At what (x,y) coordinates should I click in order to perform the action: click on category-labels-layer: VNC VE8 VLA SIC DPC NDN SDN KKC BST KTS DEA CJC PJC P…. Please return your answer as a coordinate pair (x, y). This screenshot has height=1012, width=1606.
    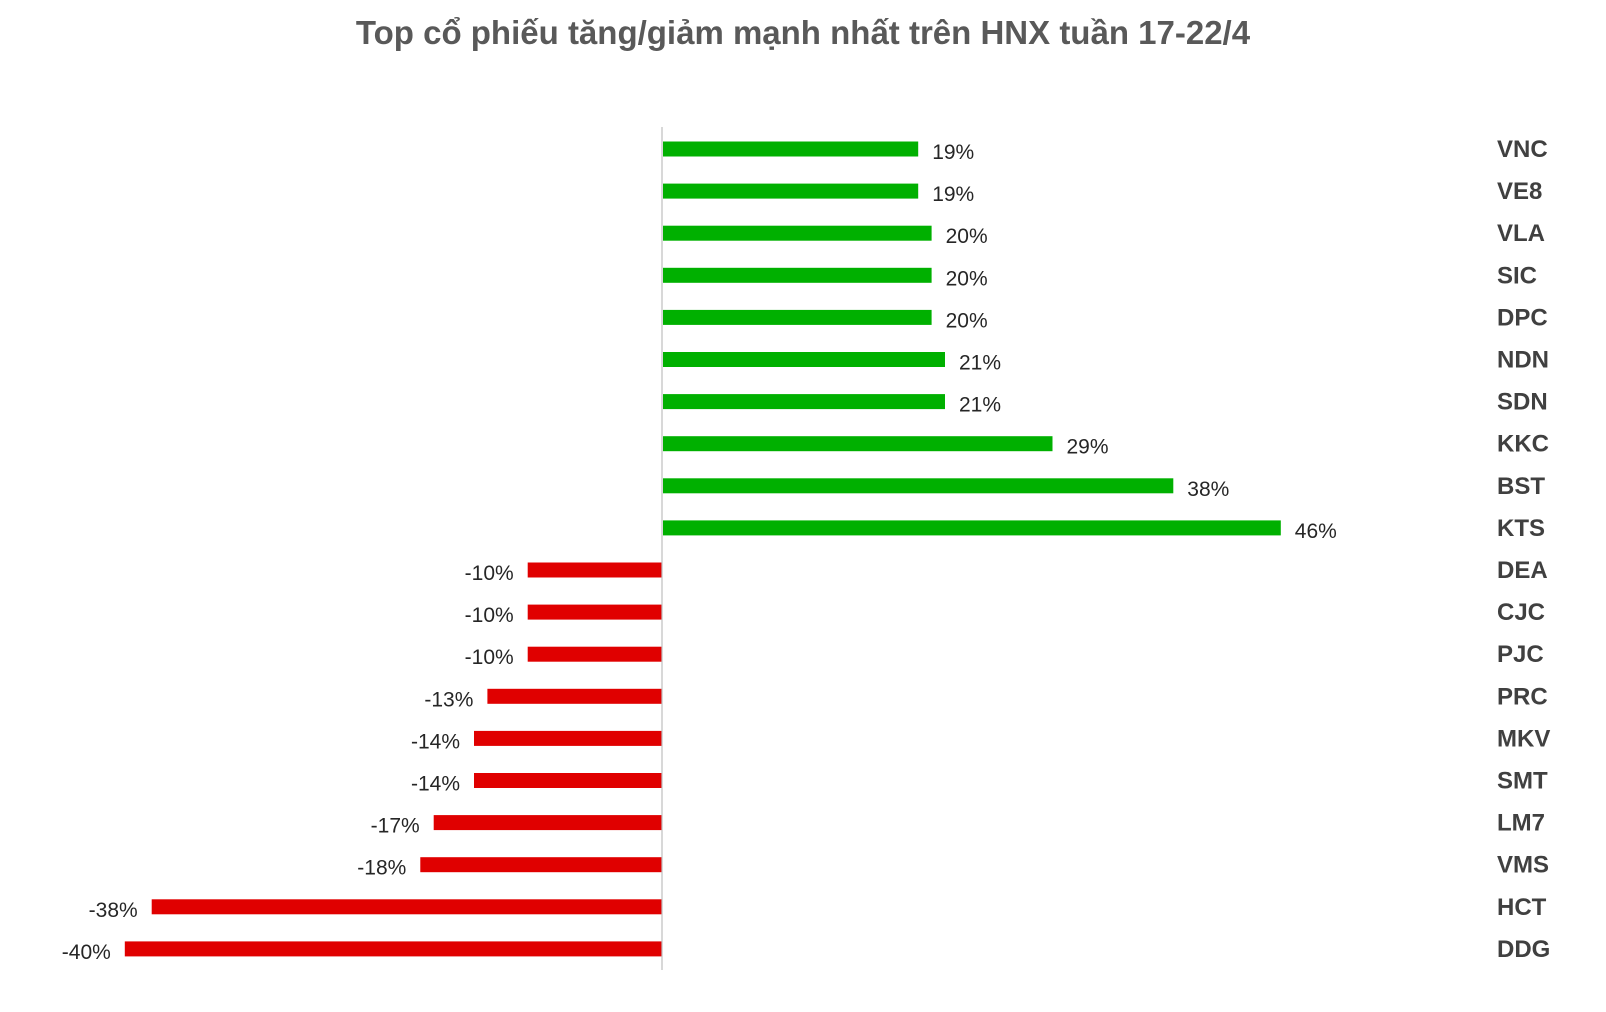
    Looking at the image, I should click on (1523, 549).